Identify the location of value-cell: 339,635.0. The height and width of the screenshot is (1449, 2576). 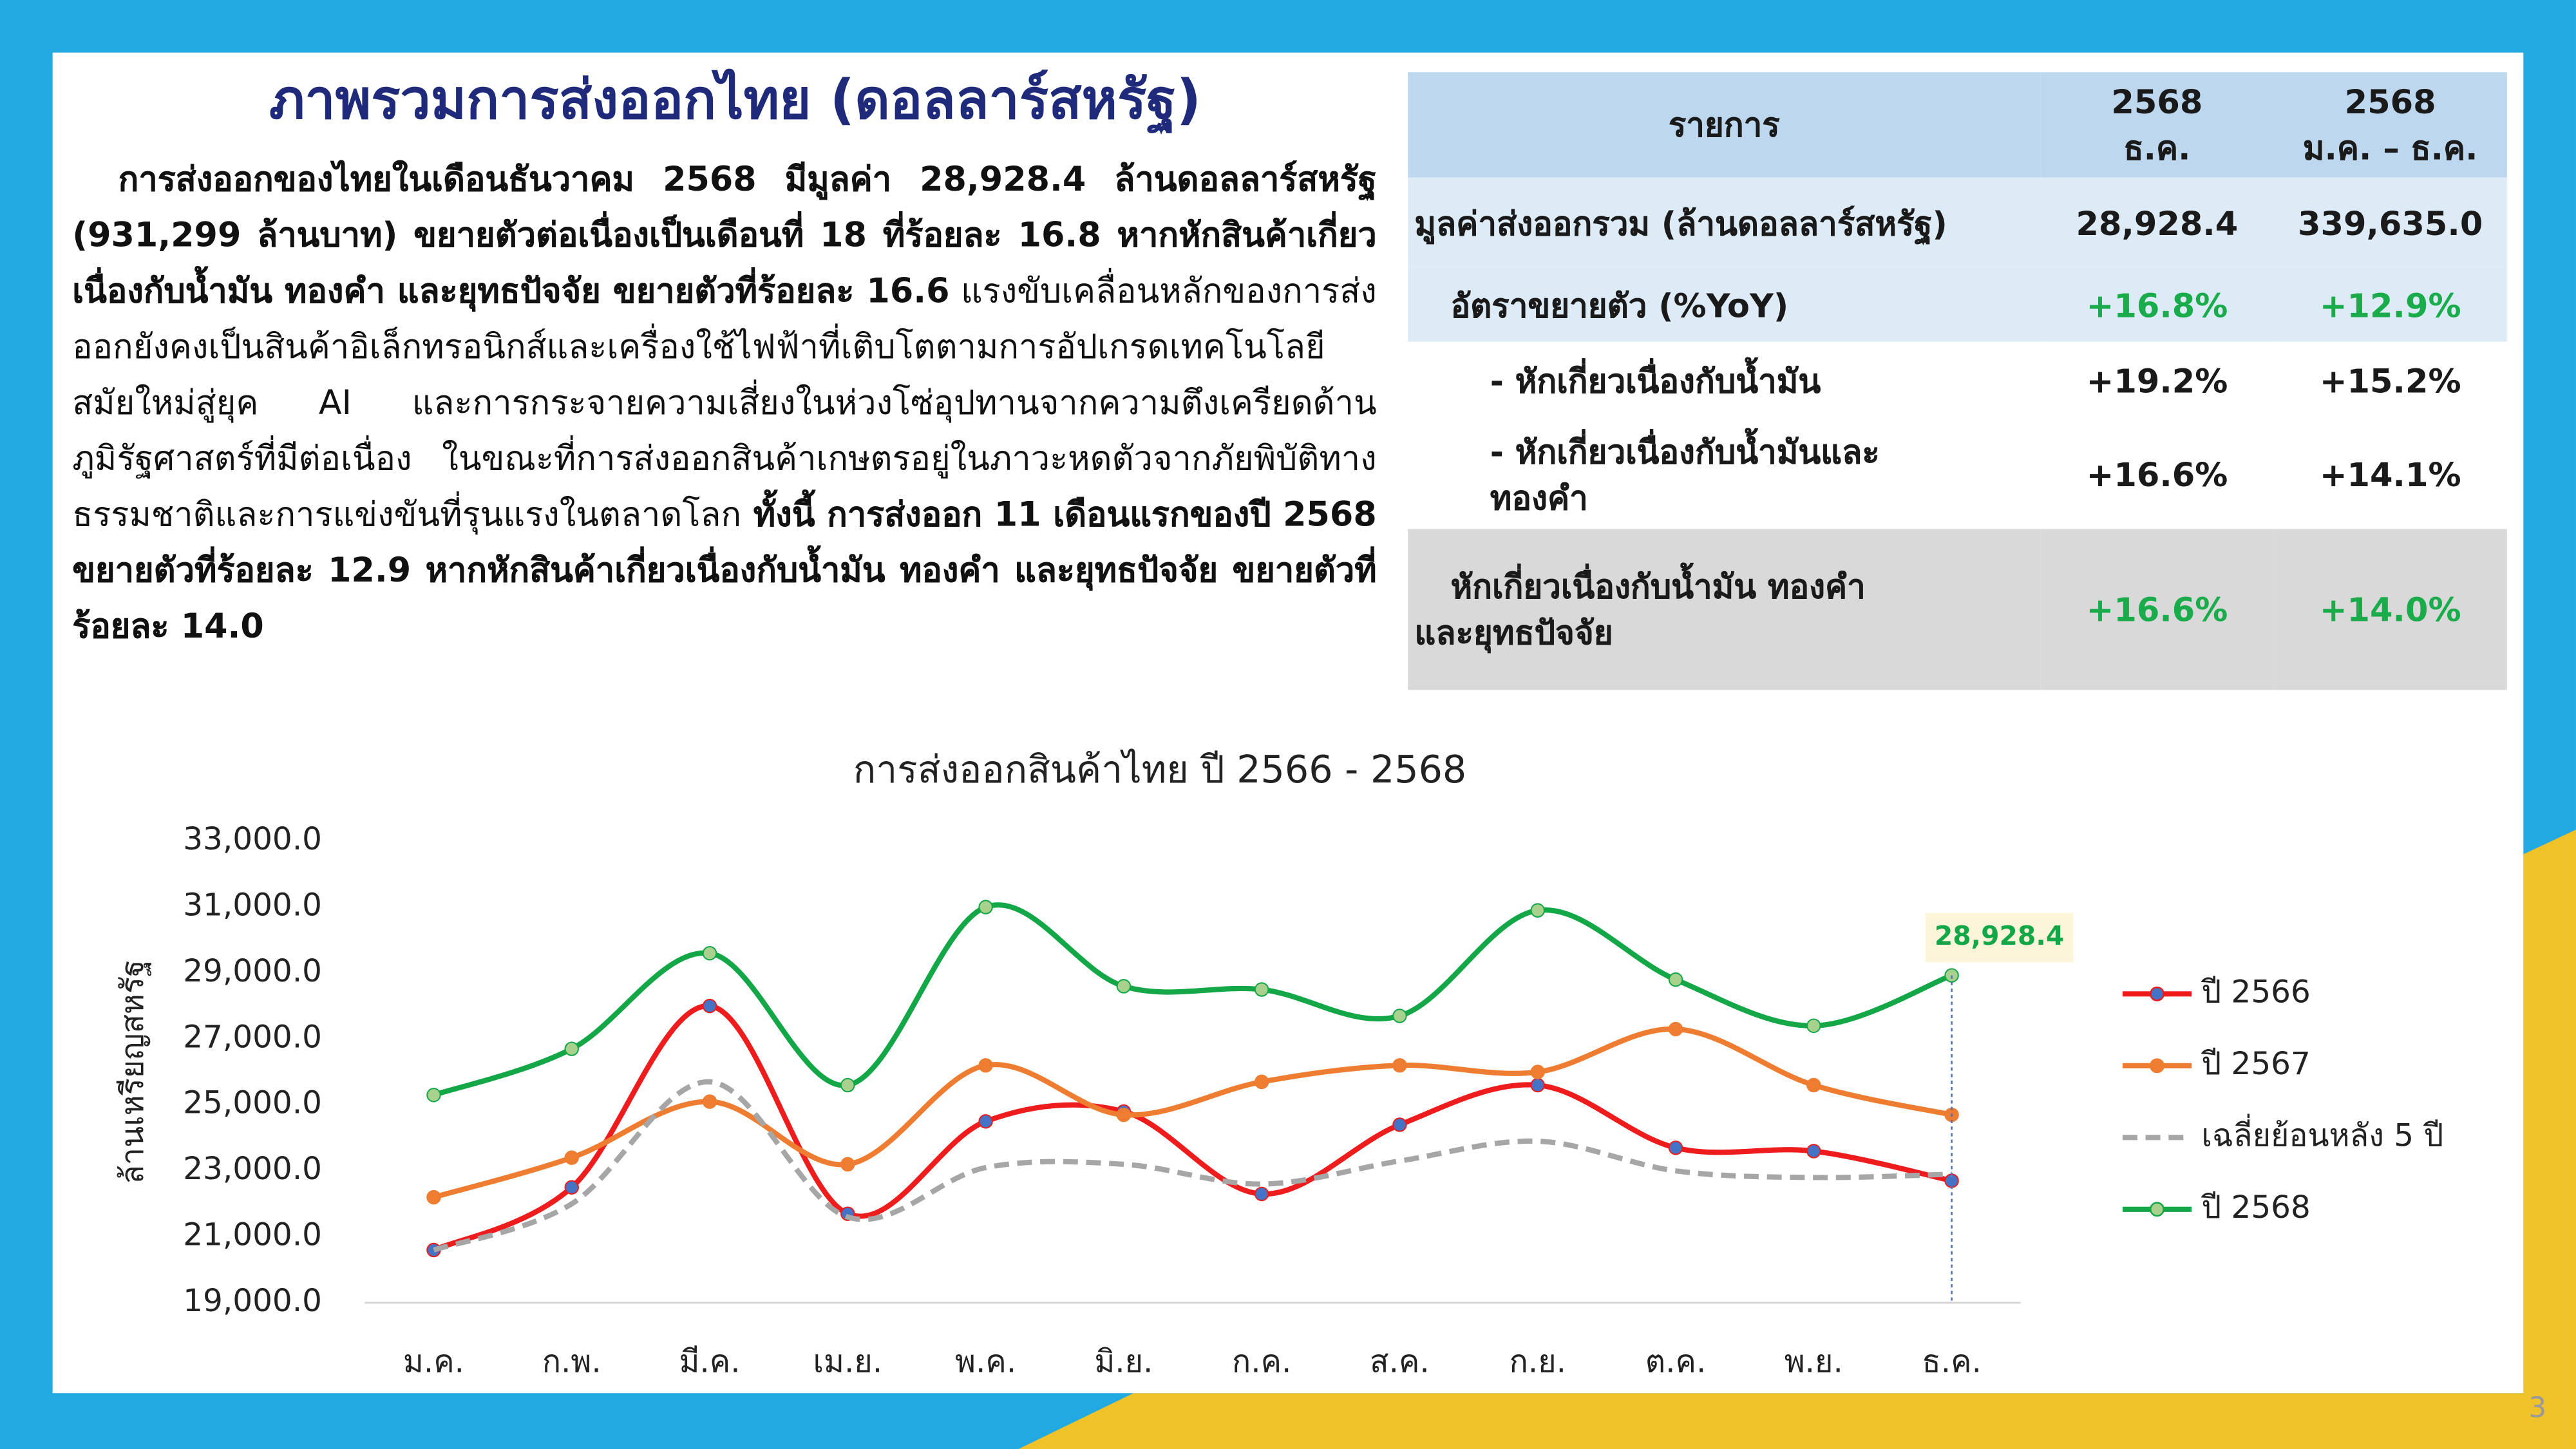
(2390, 223).